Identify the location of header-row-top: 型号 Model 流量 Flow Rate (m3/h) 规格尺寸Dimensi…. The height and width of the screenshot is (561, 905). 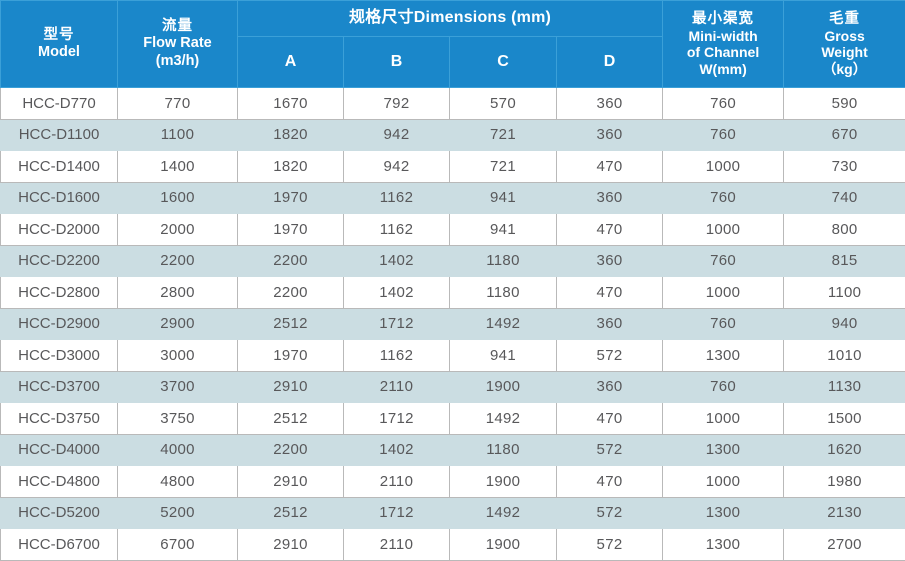
(453, 19).